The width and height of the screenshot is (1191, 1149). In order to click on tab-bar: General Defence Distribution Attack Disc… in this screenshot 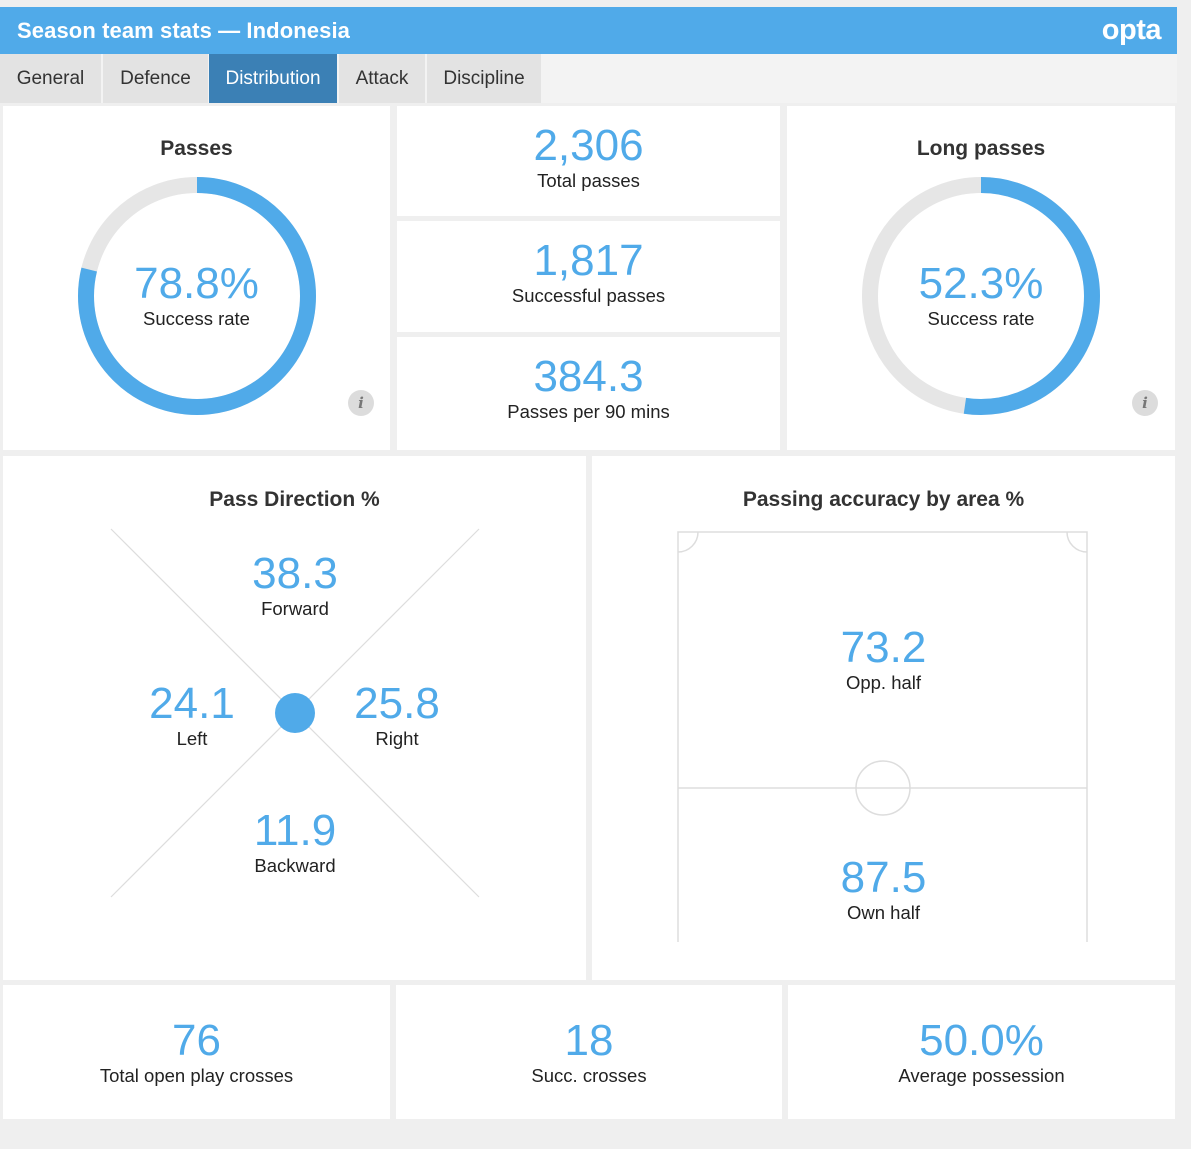, I will do `click(588, 78)`.